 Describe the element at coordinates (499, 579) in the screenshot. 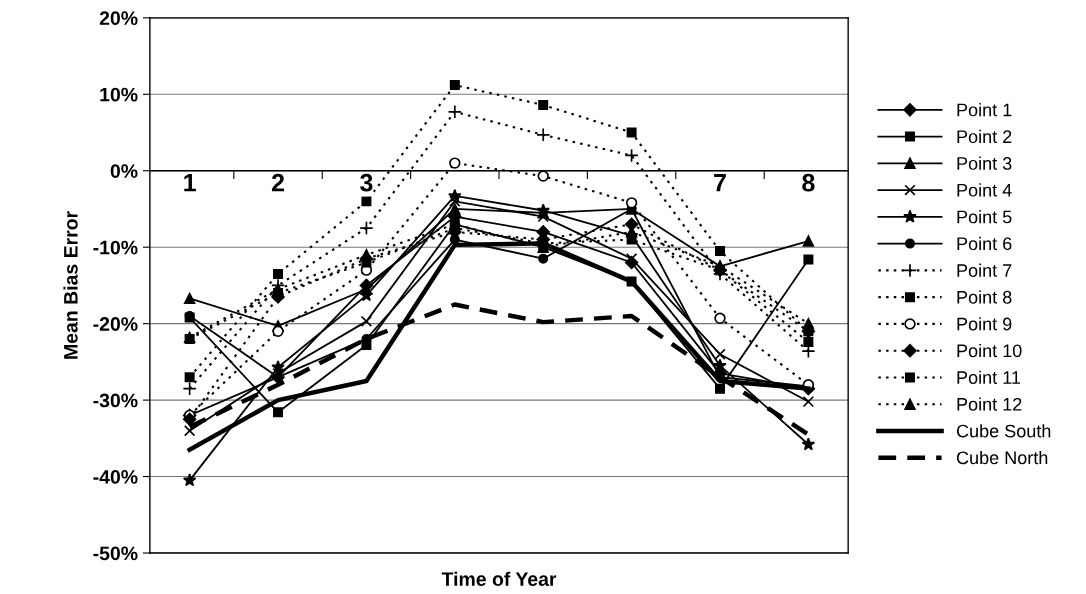

I see `x-axis-title: Time of Year` at that location.